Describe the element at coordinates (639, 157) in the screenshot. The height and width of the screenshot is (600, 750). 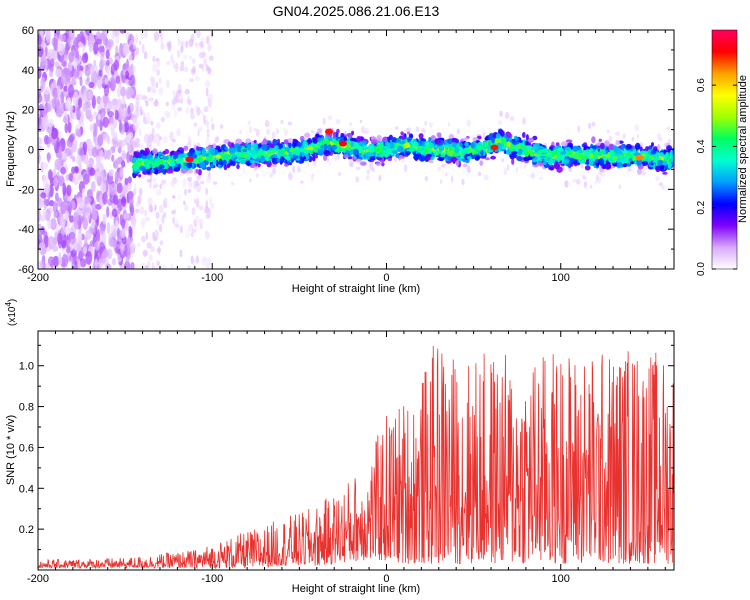
I see `peak-point` at that location.